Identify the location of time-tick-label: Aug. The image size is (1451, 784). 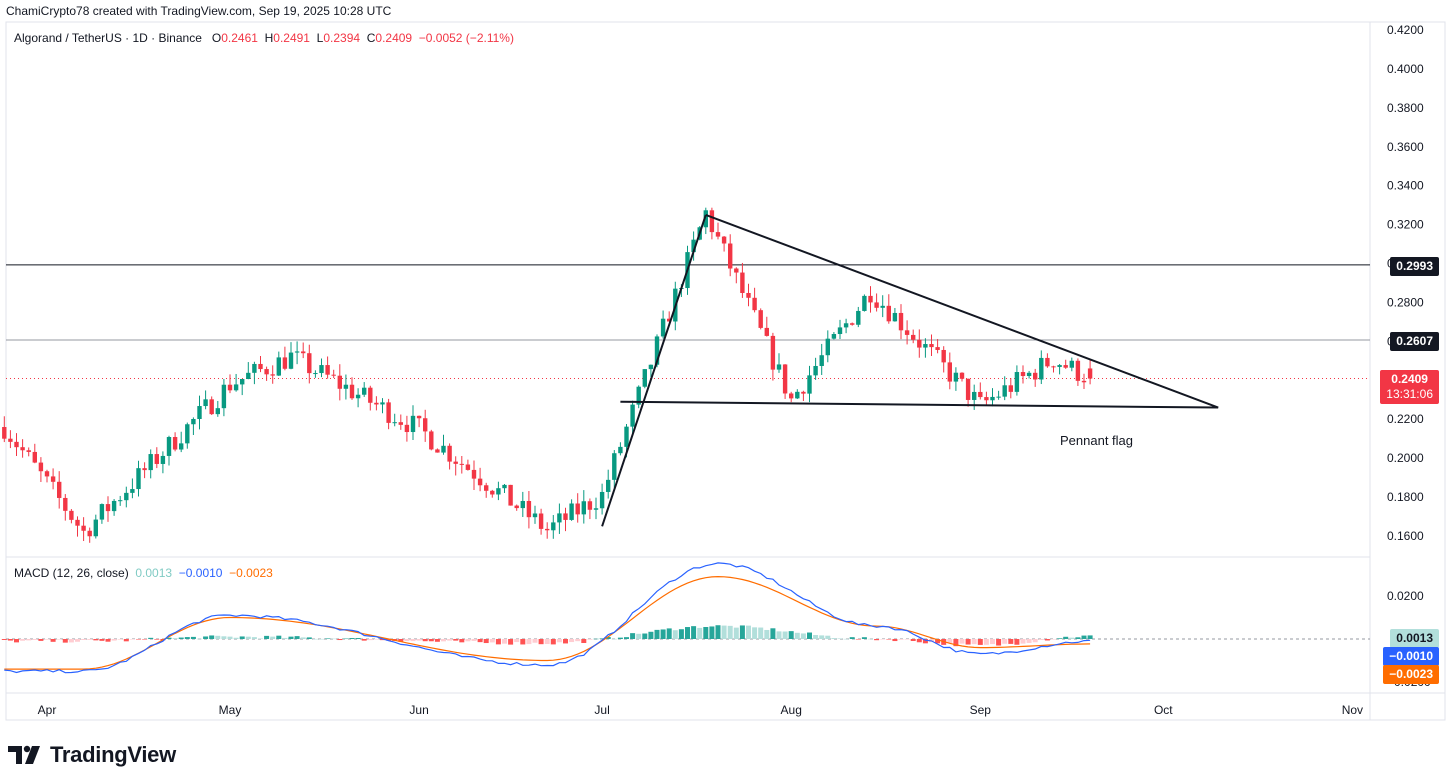
(791, 710).